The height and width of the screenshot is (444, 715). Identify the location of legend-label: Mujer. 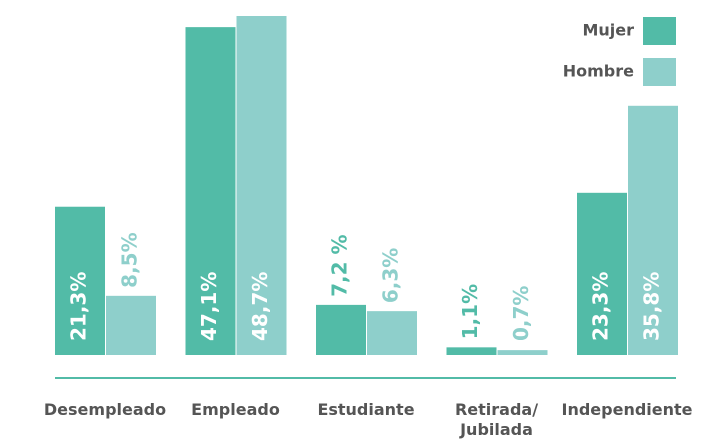
(608, 30).